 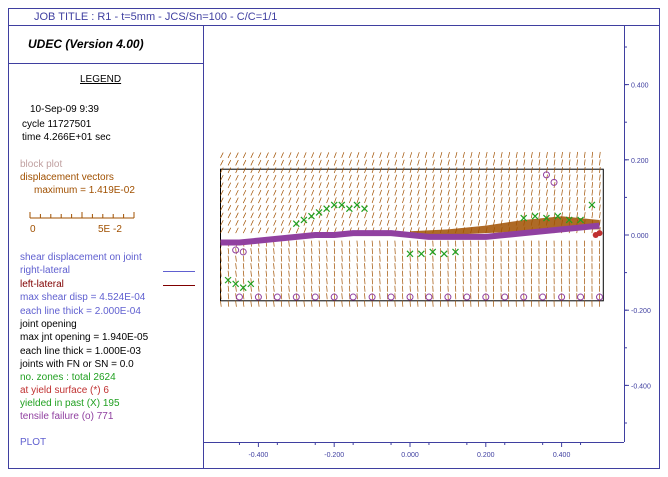 What do you see at coordinates (68, 377) in the screenshot?
I see `legend-zones-total: no. zones : total 2624` at bounding box center [68, 377].